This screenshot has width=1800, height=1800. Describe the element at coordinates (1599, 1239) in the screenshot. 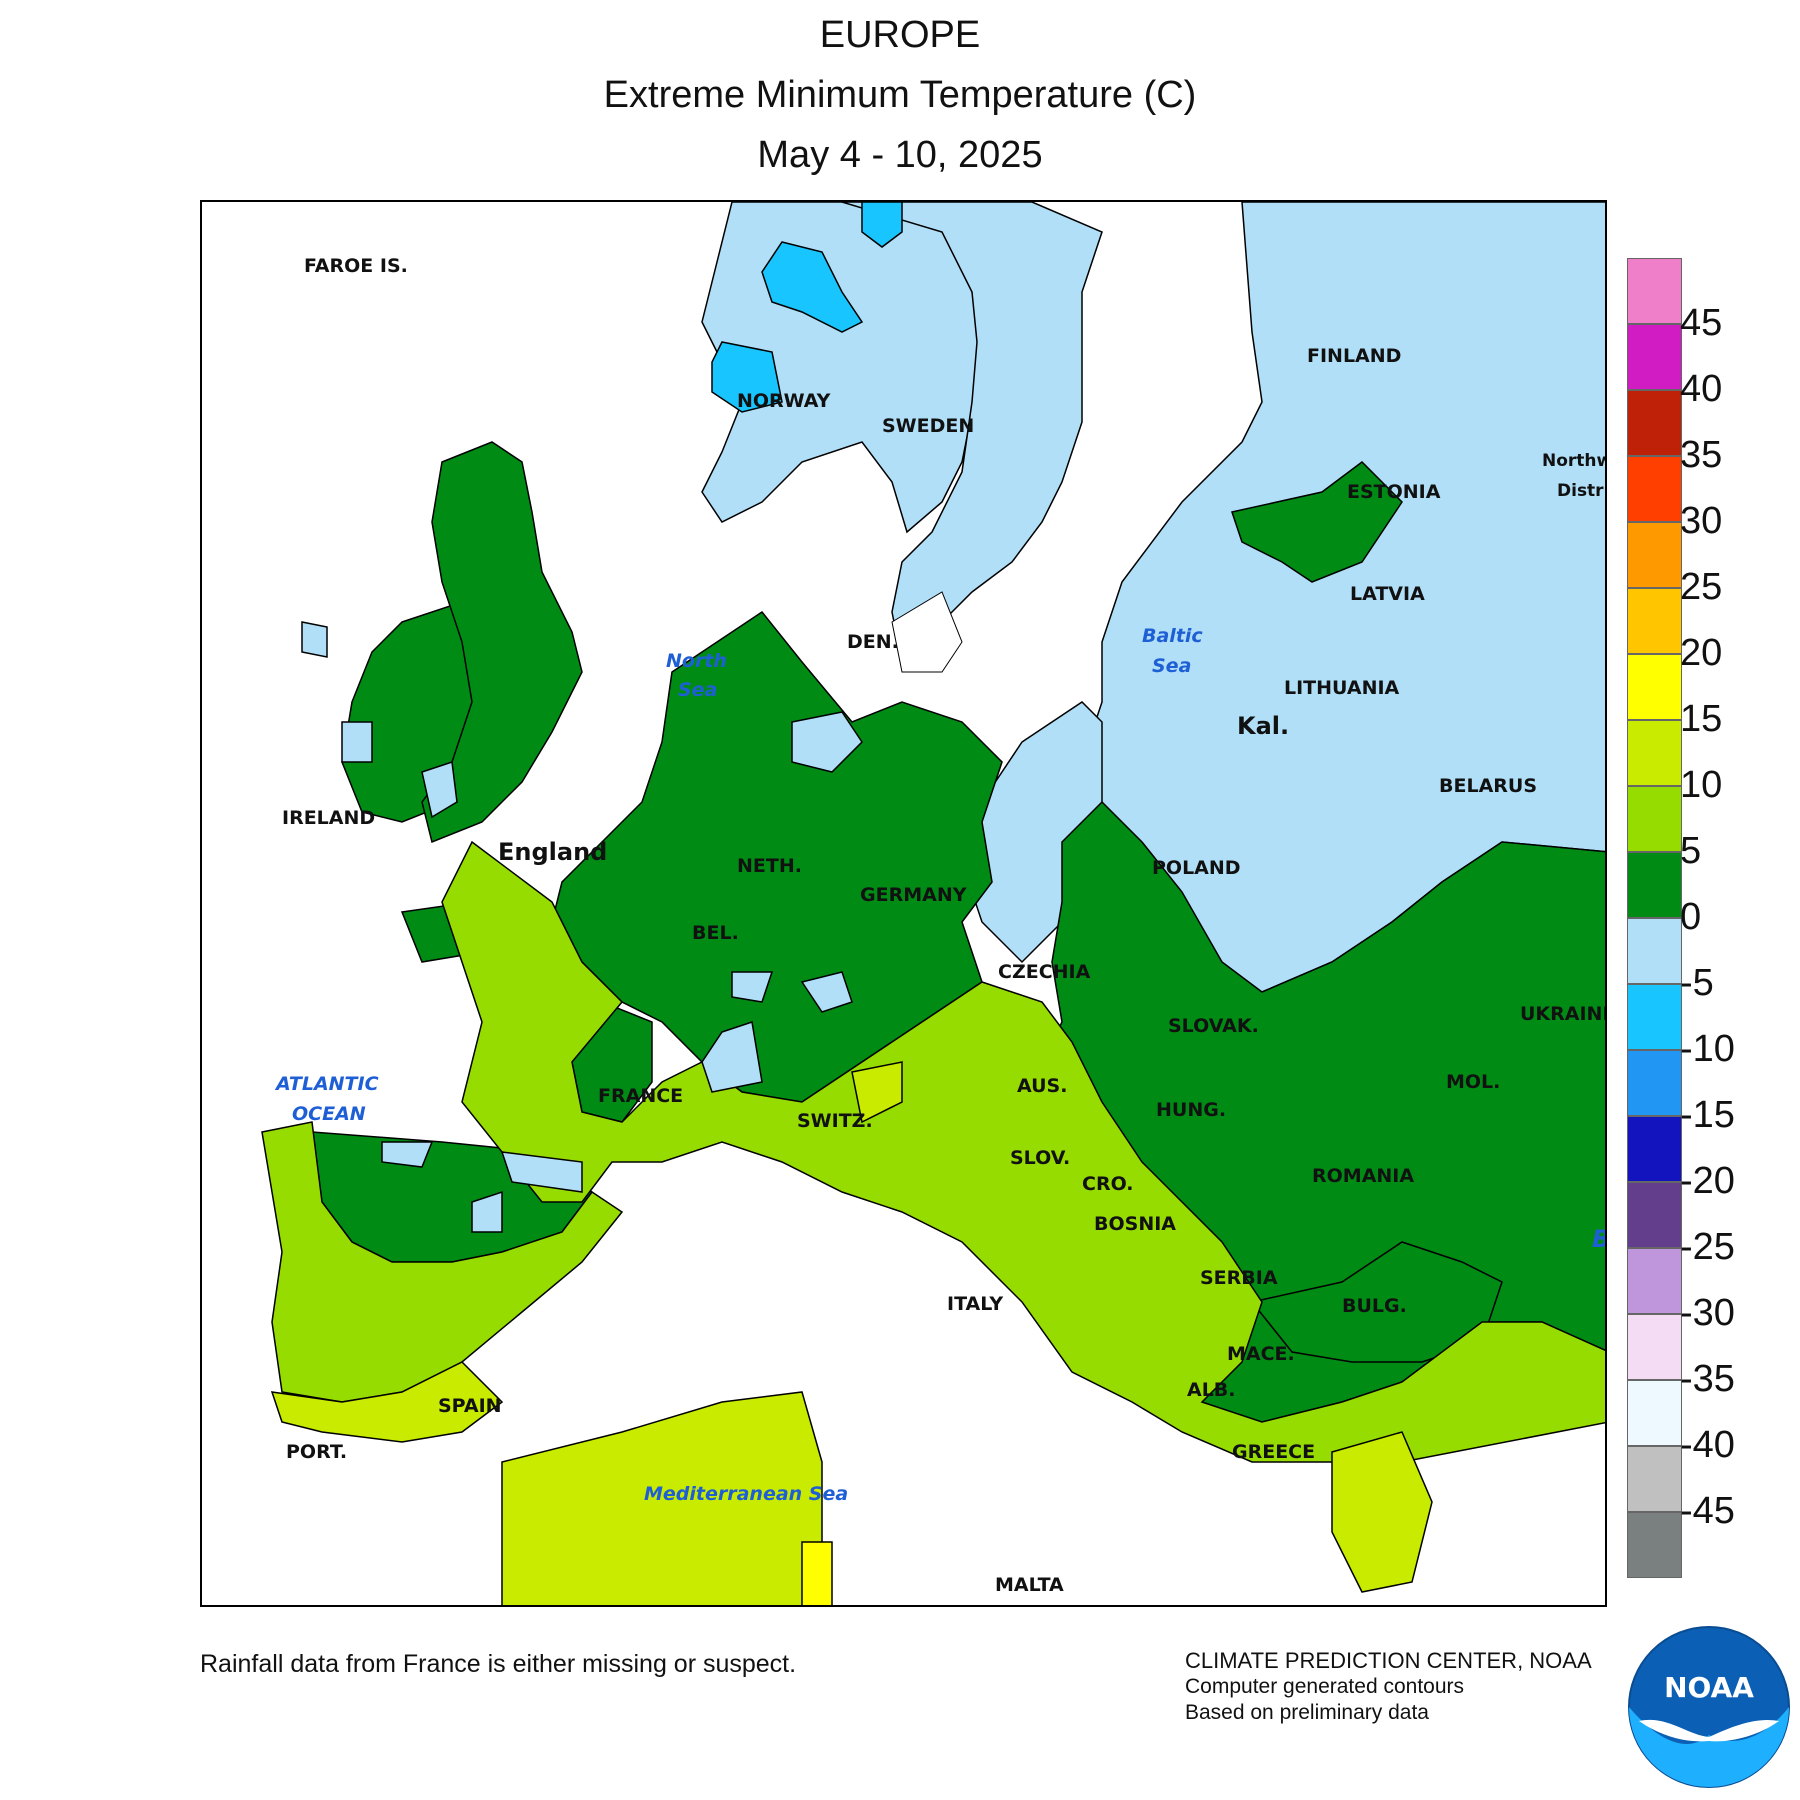

I see `label-black-sea: B` at that location.